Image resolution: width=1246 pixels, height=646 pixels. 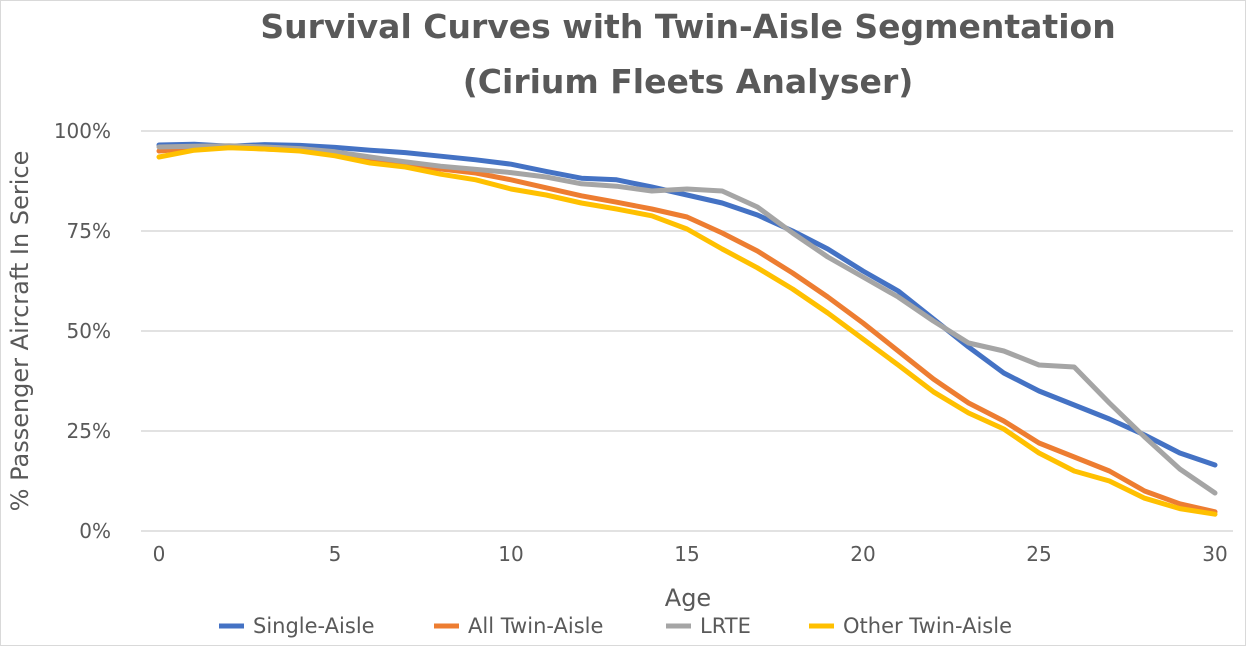 I want to click on x-tick-label: 0, so click(x=159, y=554).